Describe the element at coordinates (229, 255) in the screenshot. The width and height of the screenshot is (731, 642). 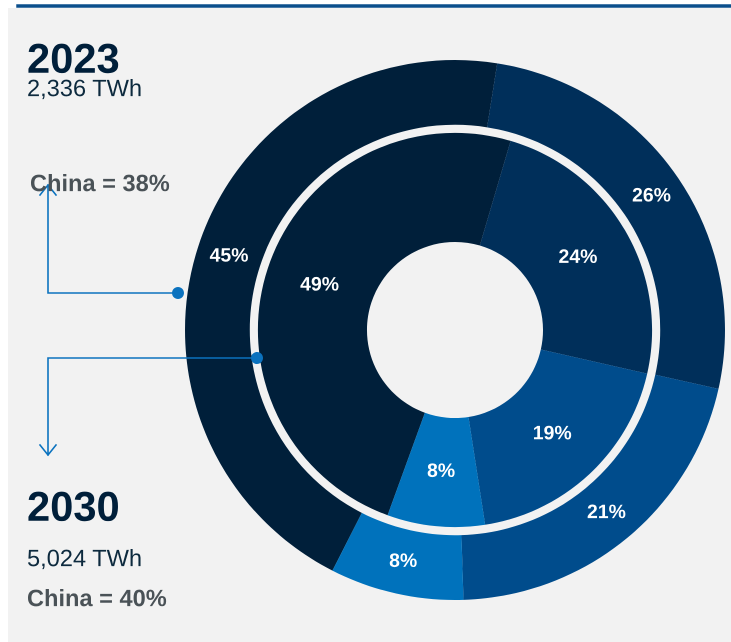
I see `data-label: 45%` at that location.